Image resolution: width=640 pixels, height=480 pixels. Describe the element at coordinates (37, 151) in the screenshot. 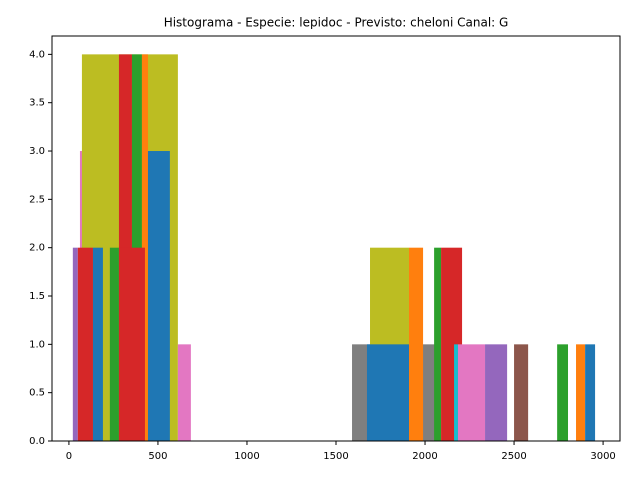

I see `y-tick-label: 3.0` at that location.